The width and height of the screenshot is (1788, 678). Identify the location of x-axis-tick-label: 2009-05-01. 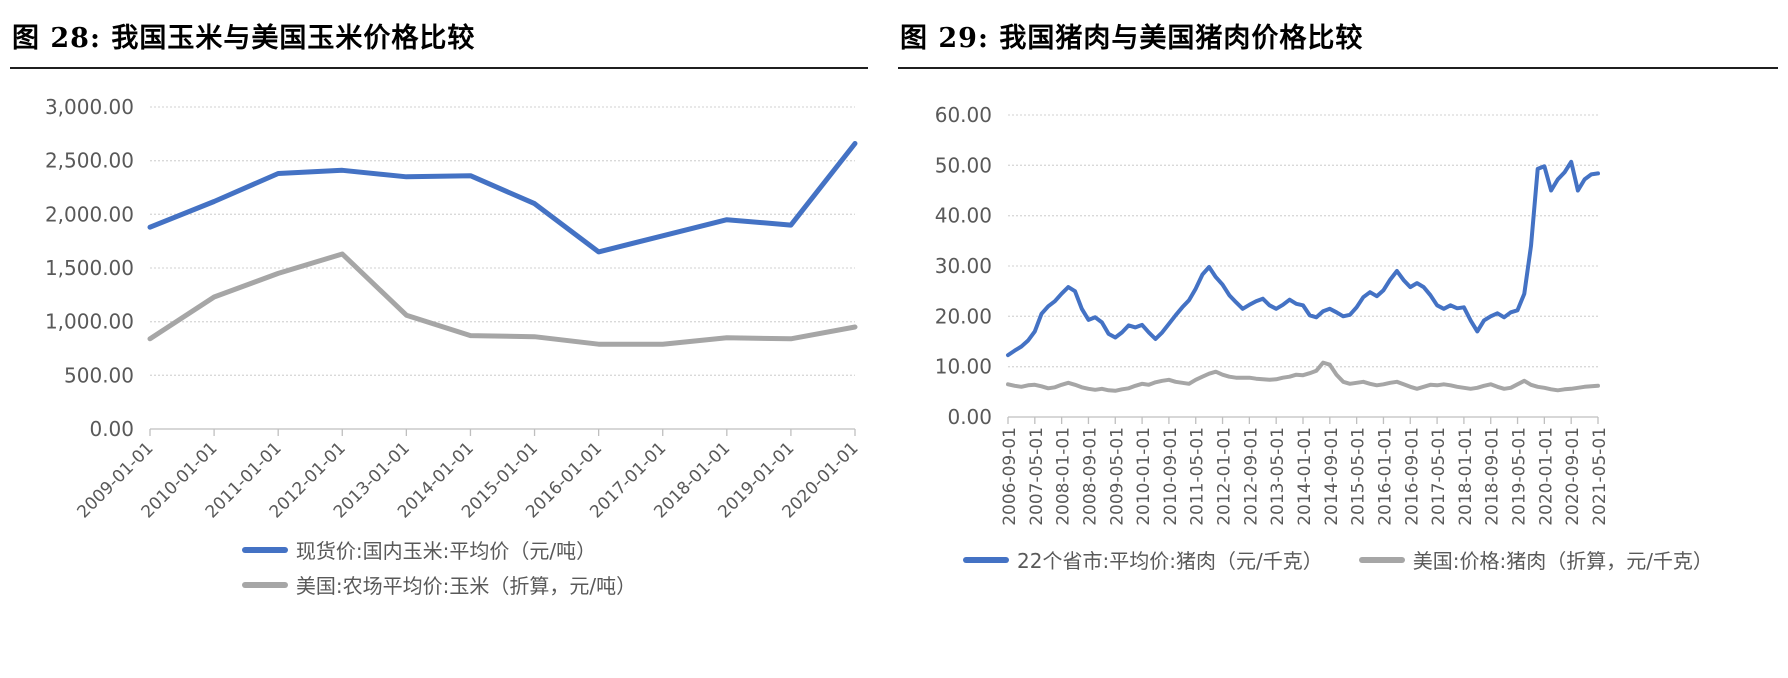
(1117, 476).